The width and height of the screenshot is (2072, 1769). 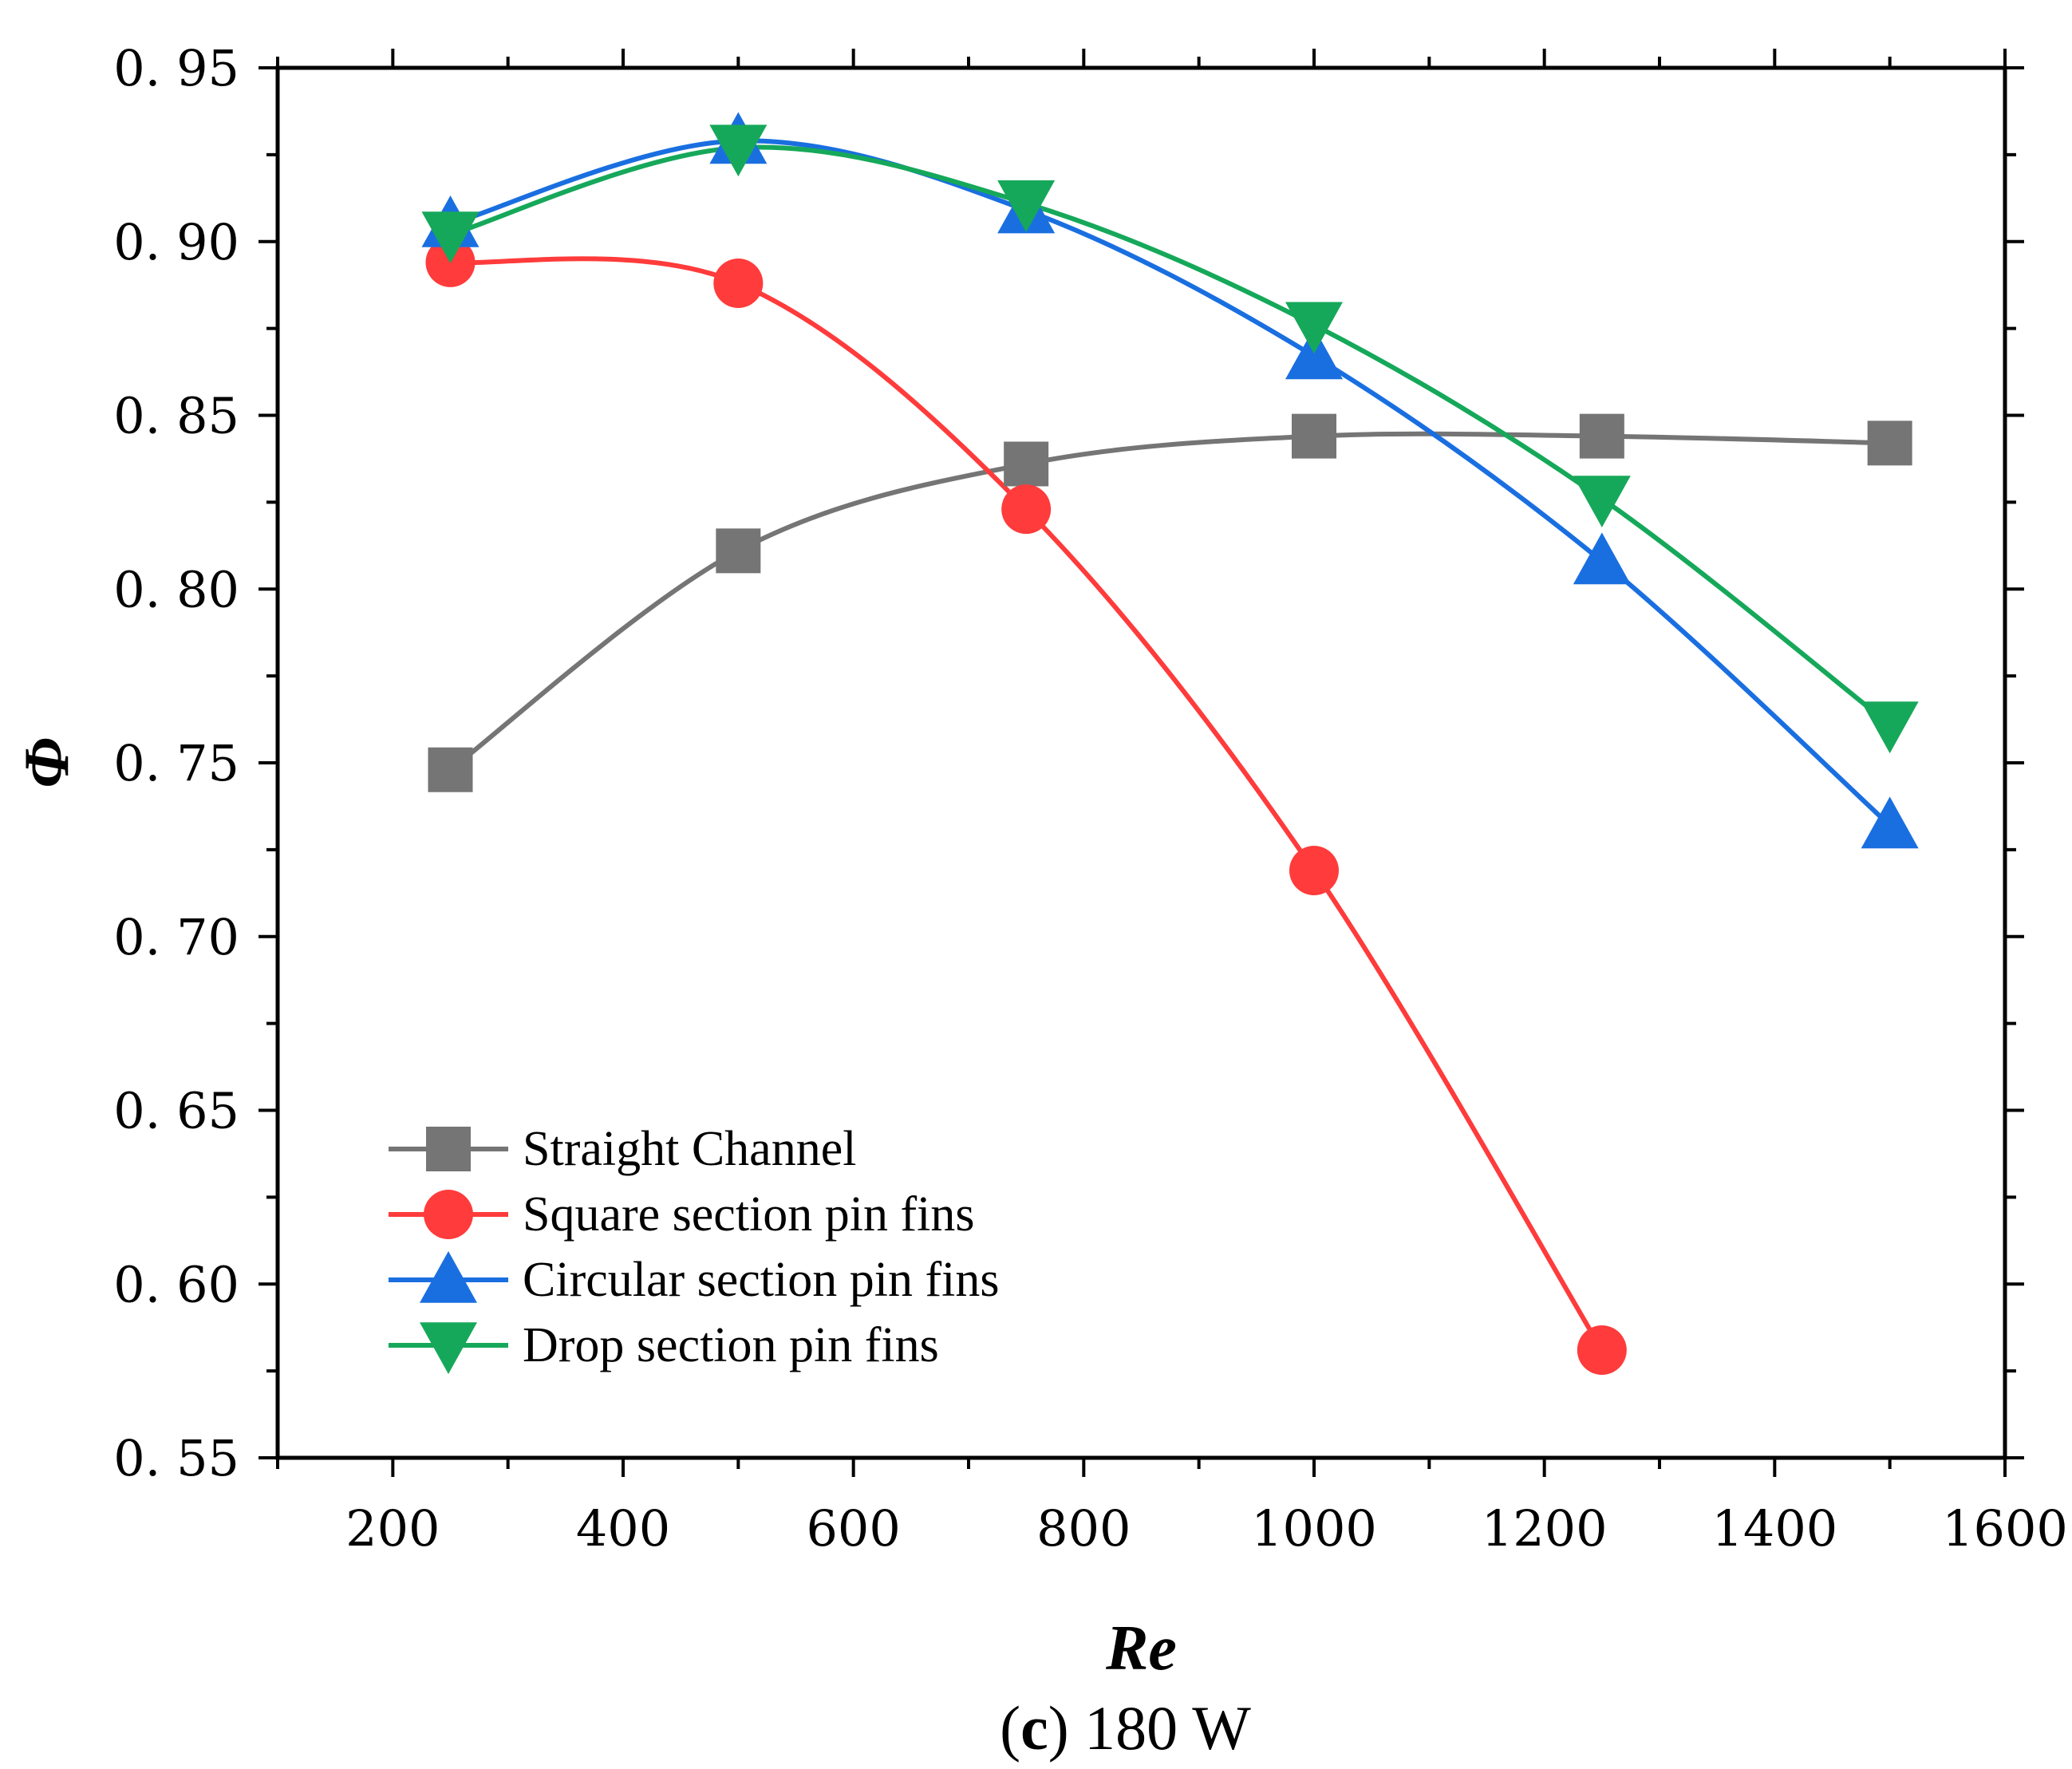 What do you see at coordinates (623, 1528) in the screenshot?
I see `x-tick-label: 400` at bounding box center [623, 1528].